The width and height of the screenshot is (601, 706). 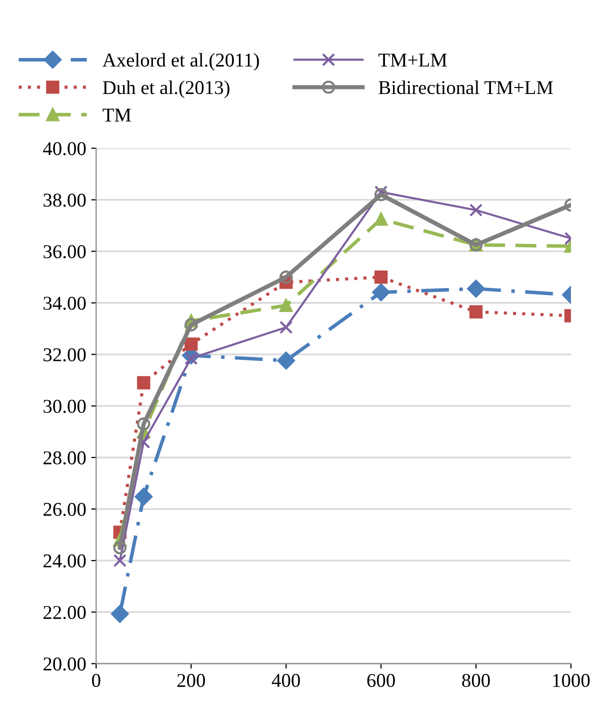 I want to click on legend-label: TM+LM, so click(x=412, y=60).